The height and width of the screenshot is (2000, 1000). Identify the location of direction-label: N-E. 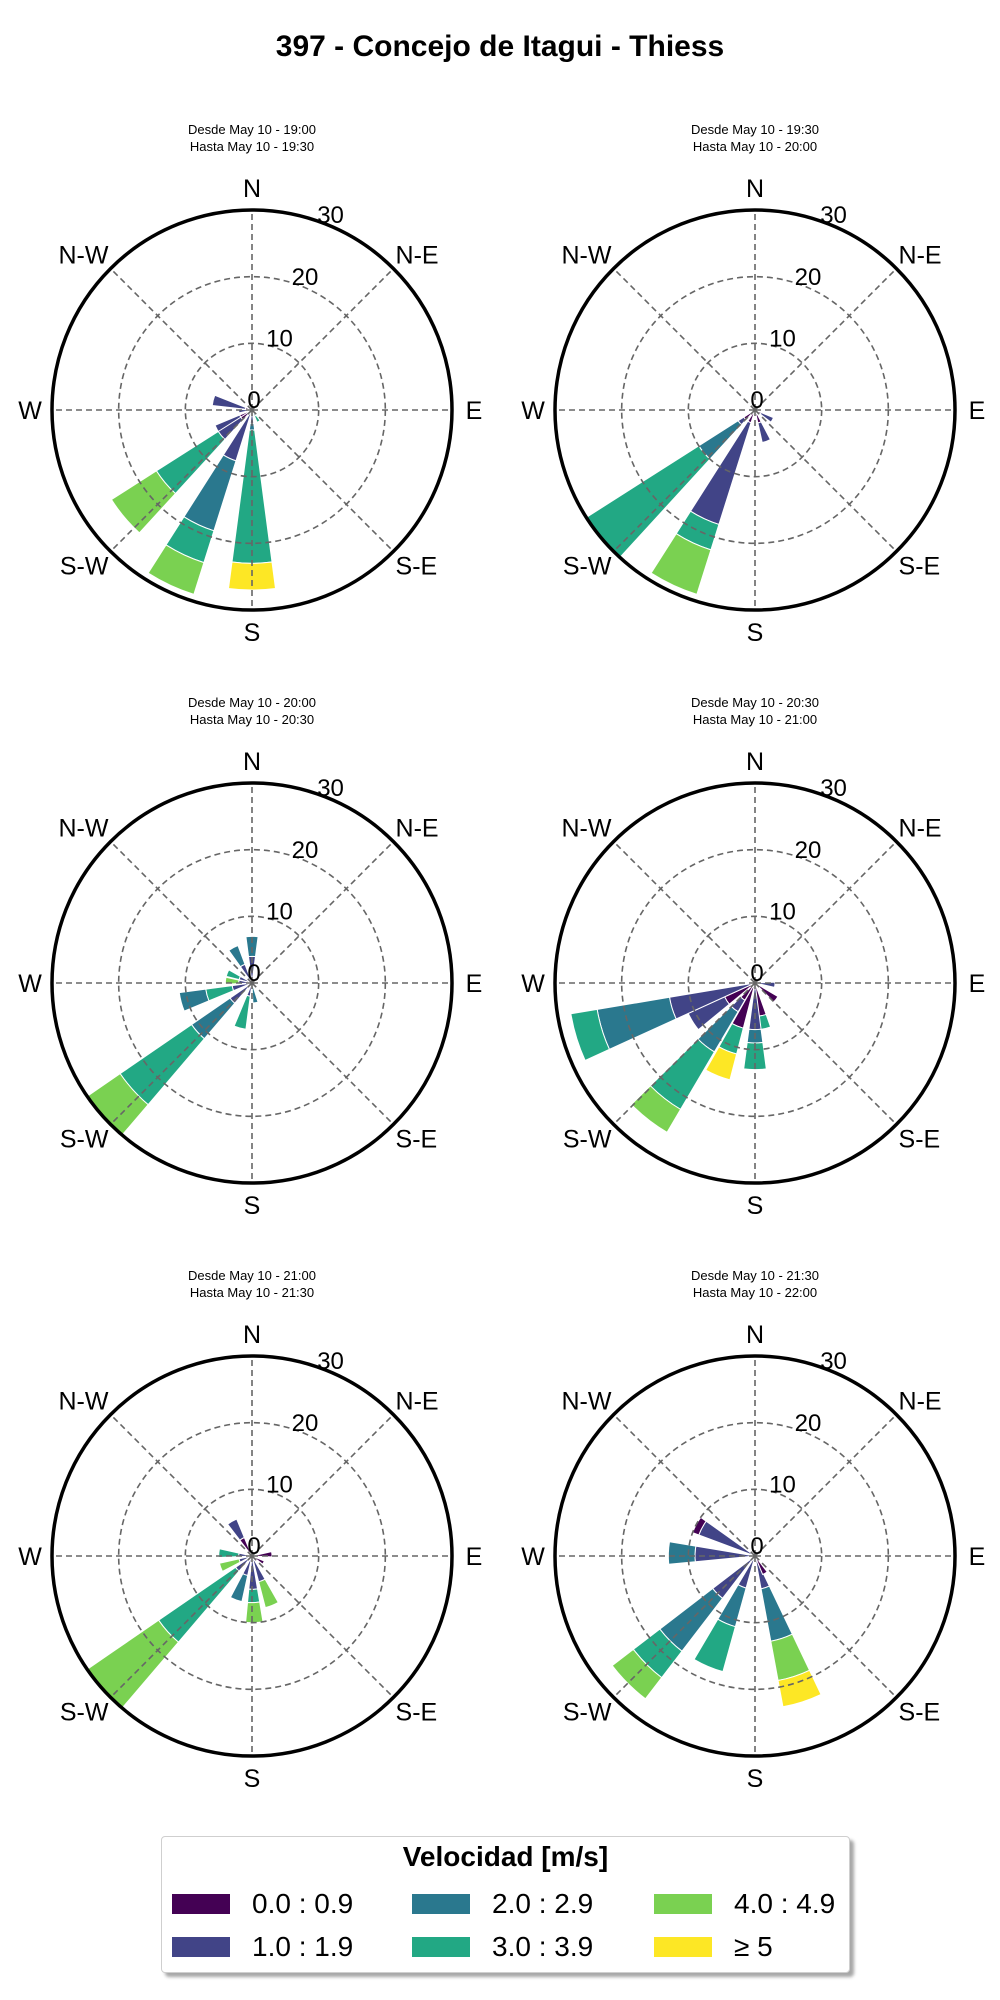
(417, 828).